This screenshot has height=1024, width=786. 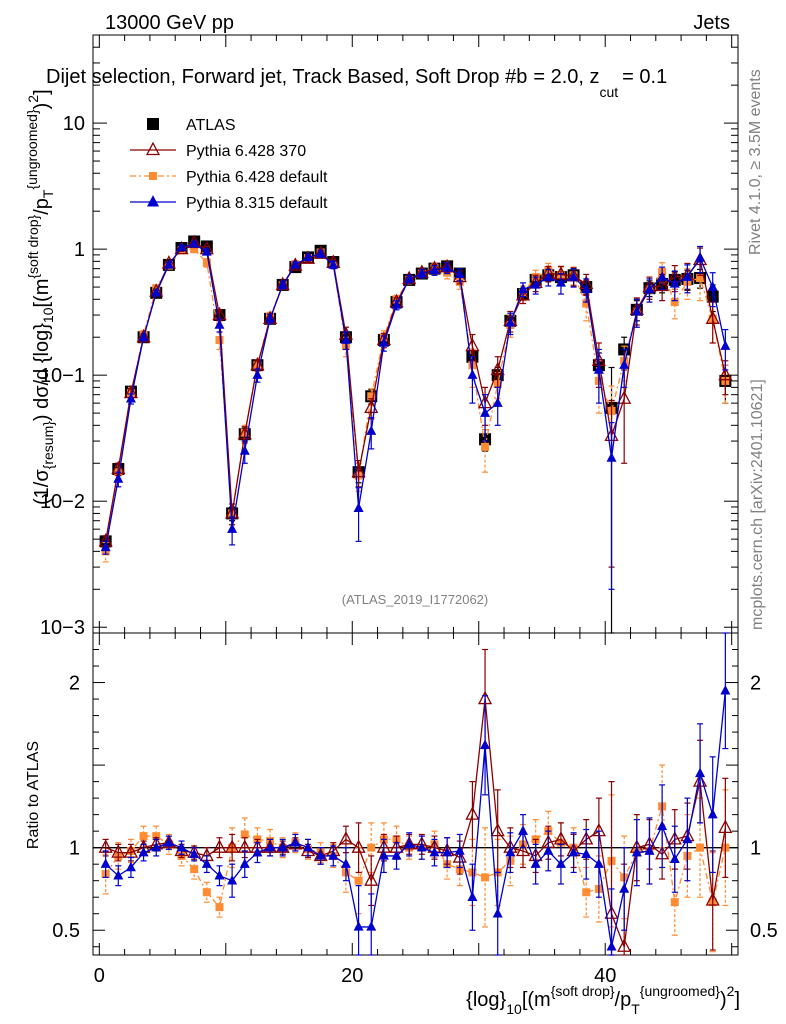 I want to click on legend-entry: Pythia 6.428 370, so click(x=218, y=150).